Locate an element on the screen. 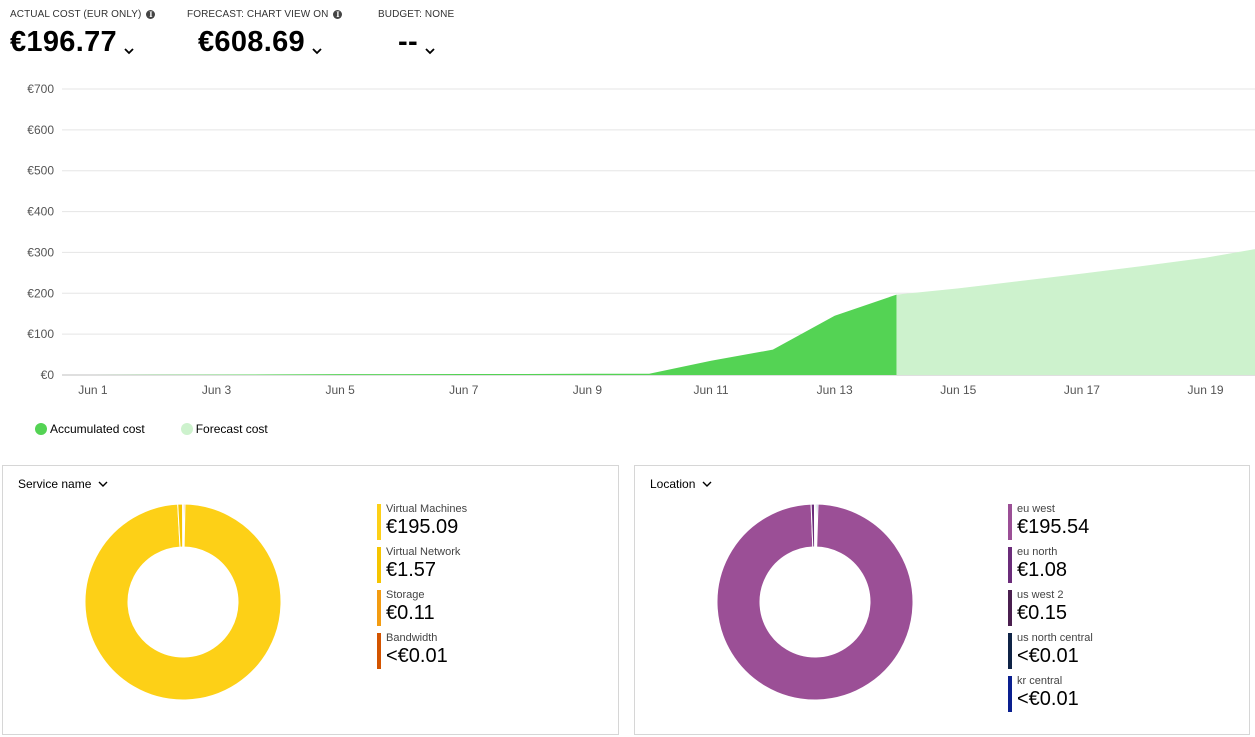  service-breakdown-item: Virtual Network €1.57 is located at coordinates (422, 564).